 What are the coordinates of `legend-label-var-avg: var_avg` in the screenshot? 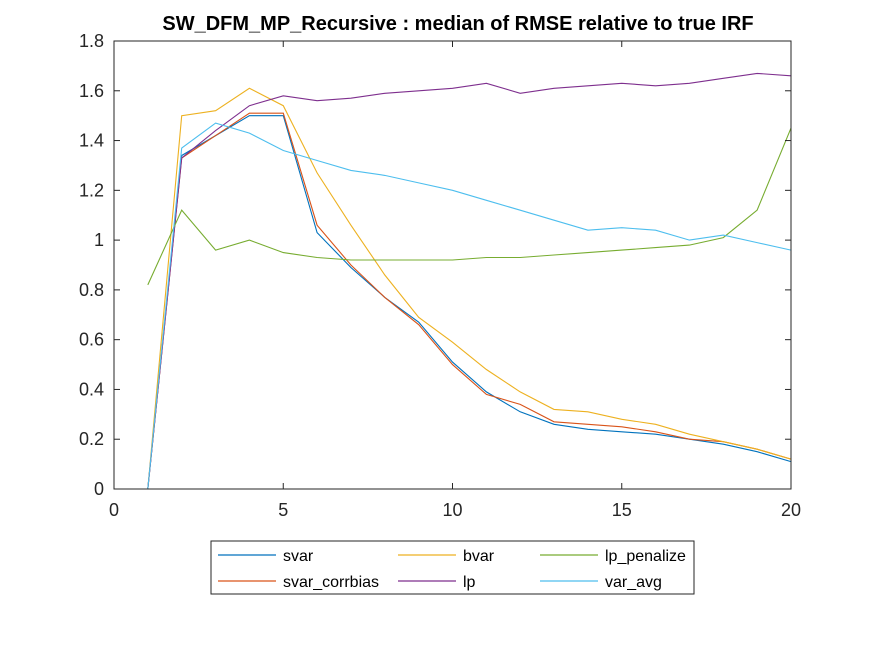 It's located at (633, 582).